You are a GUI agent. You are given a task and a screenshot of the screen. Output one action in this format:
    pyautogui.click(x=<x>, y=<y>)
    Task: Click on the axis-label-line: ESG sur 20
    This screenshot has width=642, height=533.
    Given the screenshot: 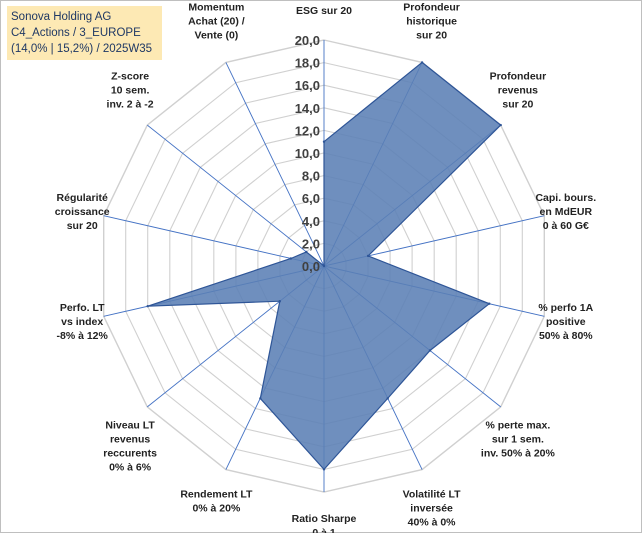 What is the action you would take?
    pyautogui.click(x=324, y=11)
    